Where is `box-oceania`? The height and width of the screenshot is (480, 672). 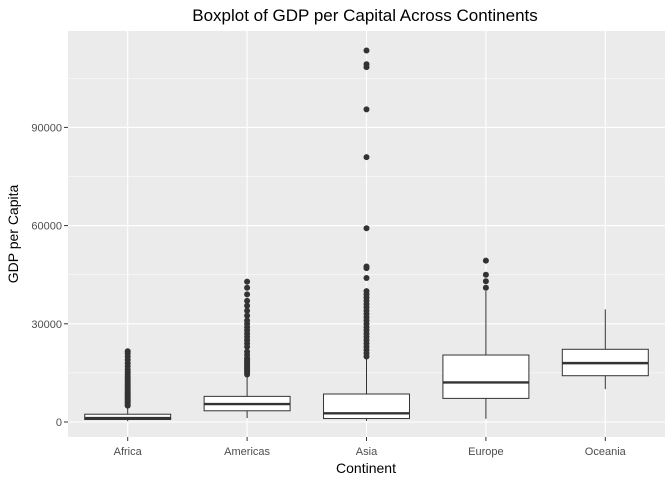 box-oceania is located at coordinates (605, 349).